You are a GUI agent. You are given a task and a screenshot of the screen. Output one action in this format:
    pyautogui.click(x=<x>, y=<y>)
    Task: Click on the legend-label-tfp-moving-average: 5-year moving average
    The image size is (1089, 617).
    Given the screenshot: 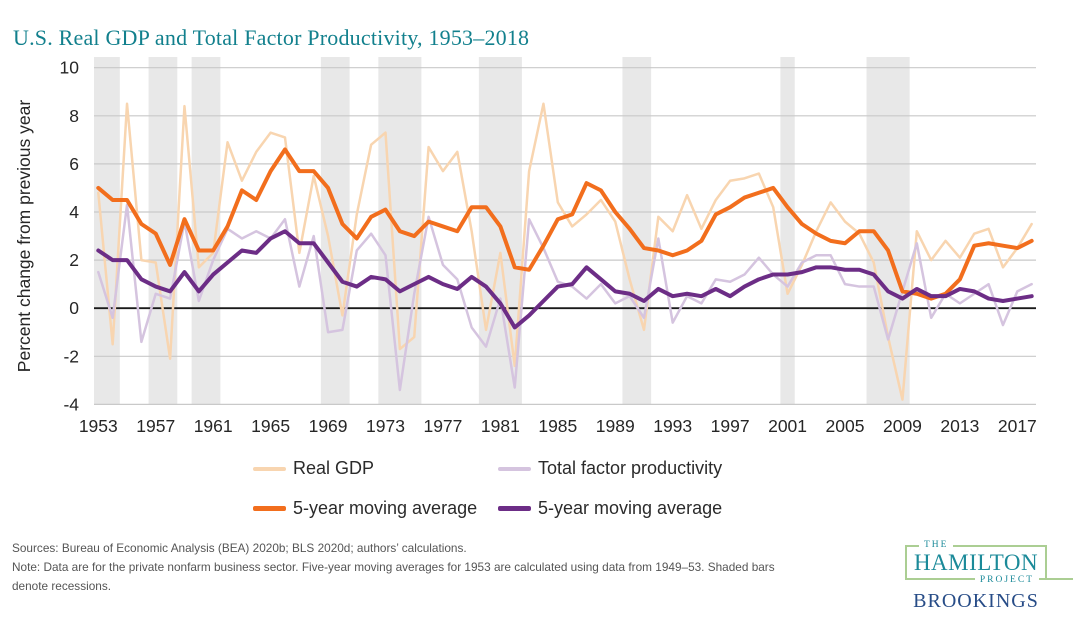 What is the action you would take?
    pyautogui.click(x=630, y=508)
    